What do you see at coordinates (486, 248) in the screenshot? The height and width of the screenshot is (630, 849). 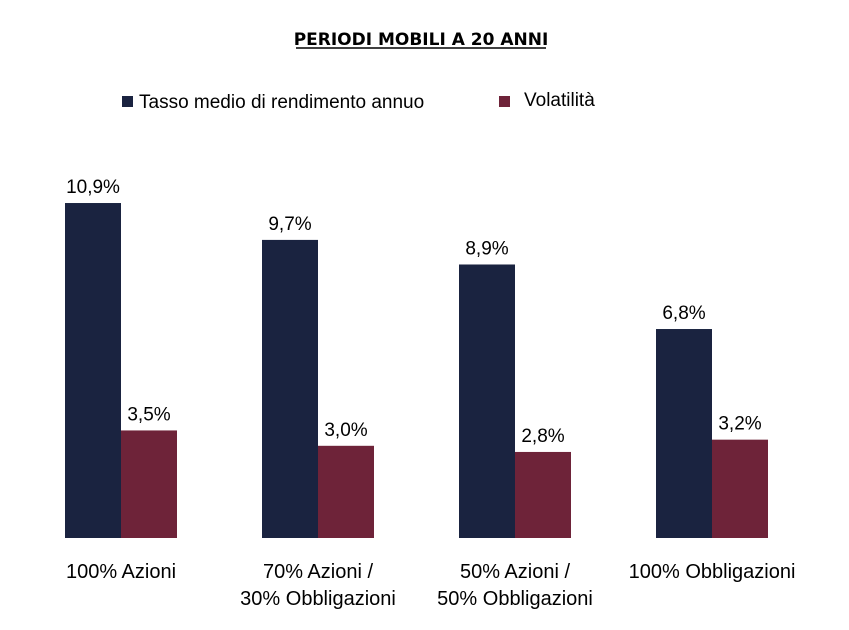 I see `data-label-return-2: 8,9%` at bounding box center [486, 248].